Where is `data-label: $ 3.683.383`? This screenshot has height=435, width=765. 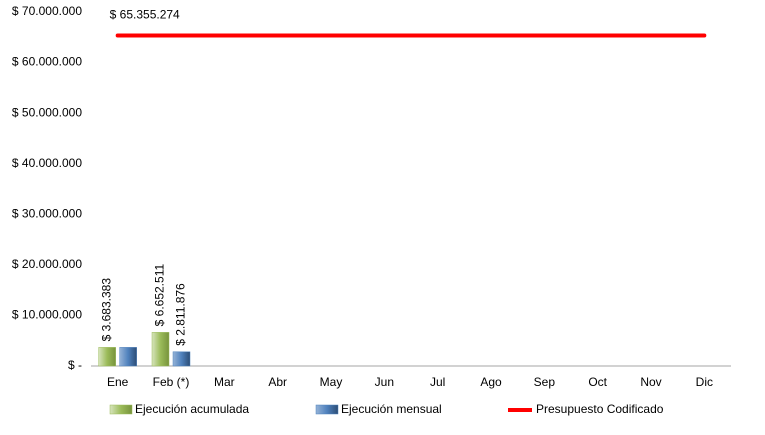
data-label: $ 3.683.383 is located at coordinates (106, 310).